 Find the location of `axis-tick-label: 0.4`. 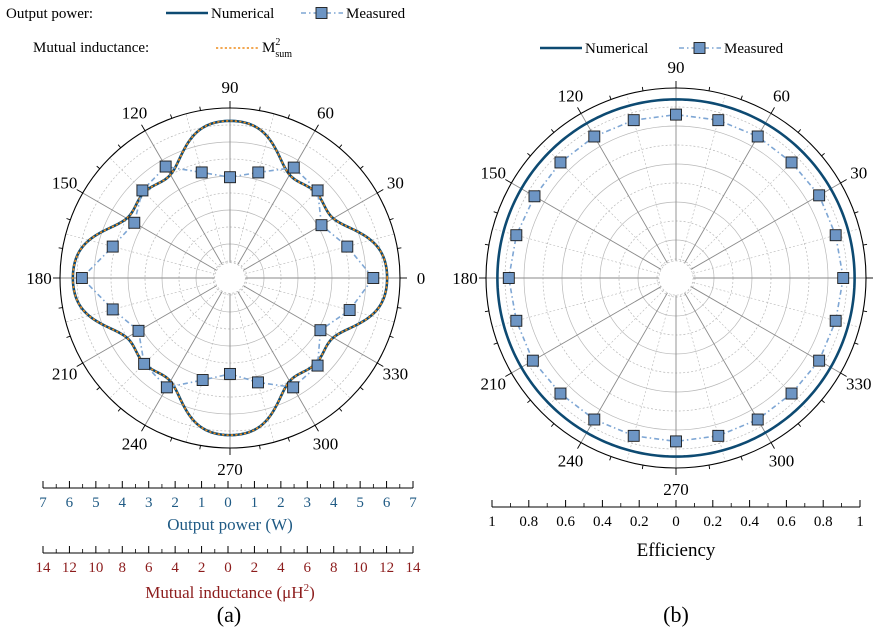

axis-tick-label: 0.4 is located at coordinates (602, 522).